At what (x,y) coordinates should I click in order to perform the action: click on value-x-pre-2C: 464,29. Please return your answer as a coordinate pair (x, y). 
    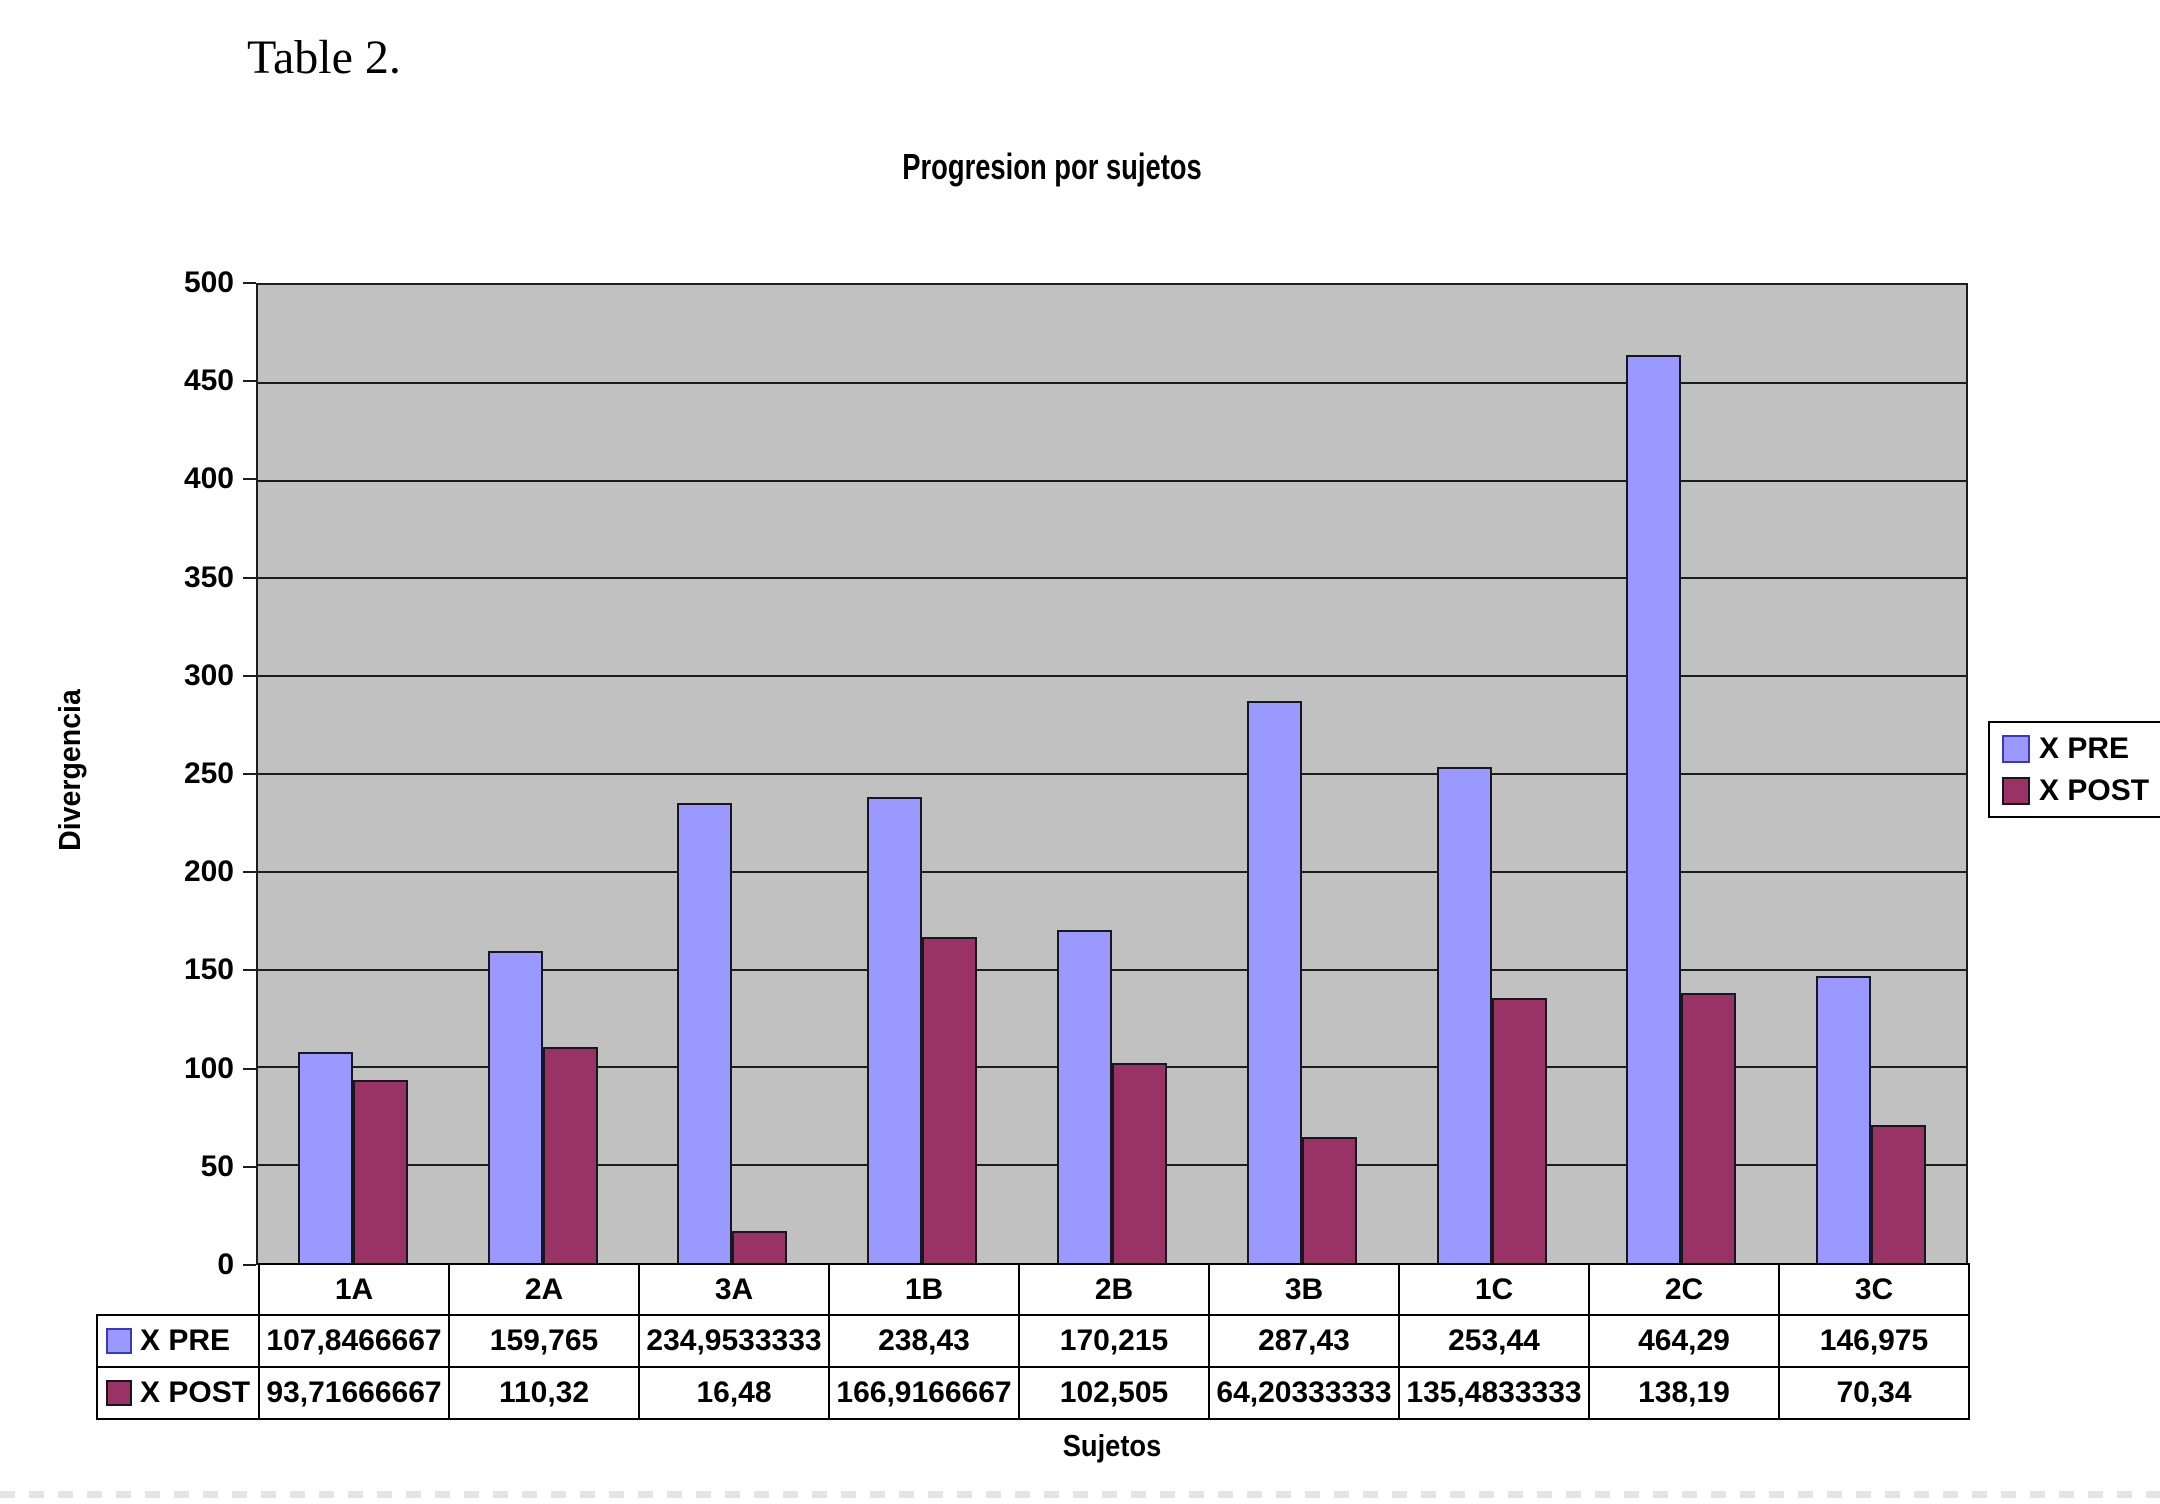
    Looking at the image, I should click on (1684, 1341).